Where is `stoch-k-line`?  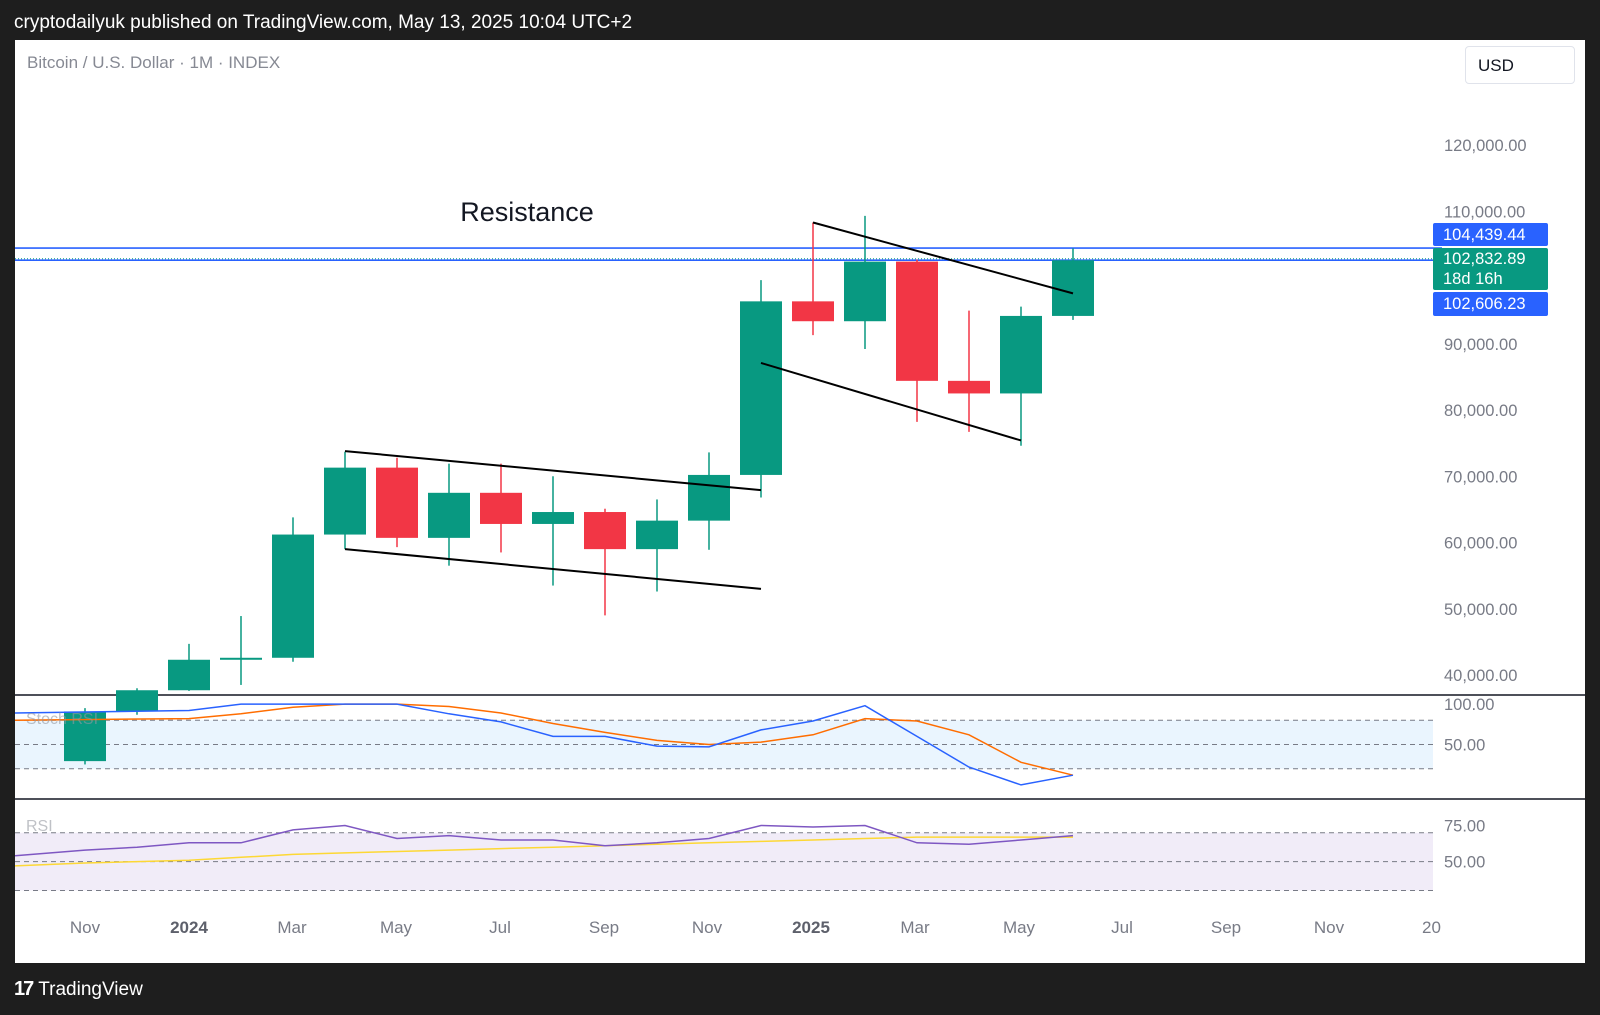
stoch-k-line is located at coordinates (544, 744).